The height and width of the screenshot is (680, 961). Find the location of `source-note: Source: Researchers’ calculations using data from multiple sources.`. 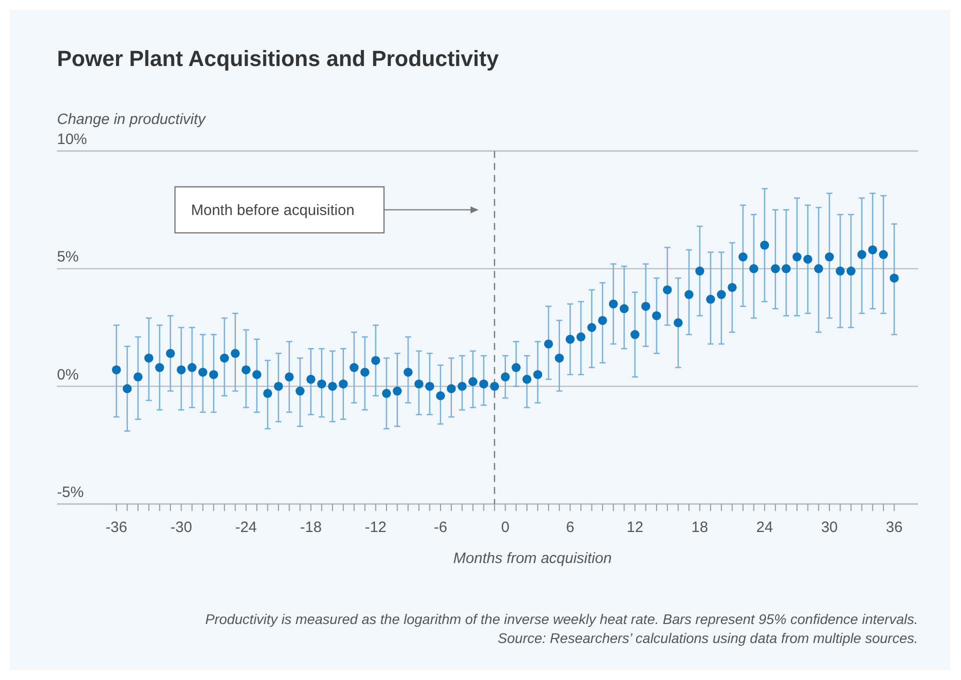

source-note: Source: Researchers’ calculations using data from multiple sources. is located at coordinates (708, 638).